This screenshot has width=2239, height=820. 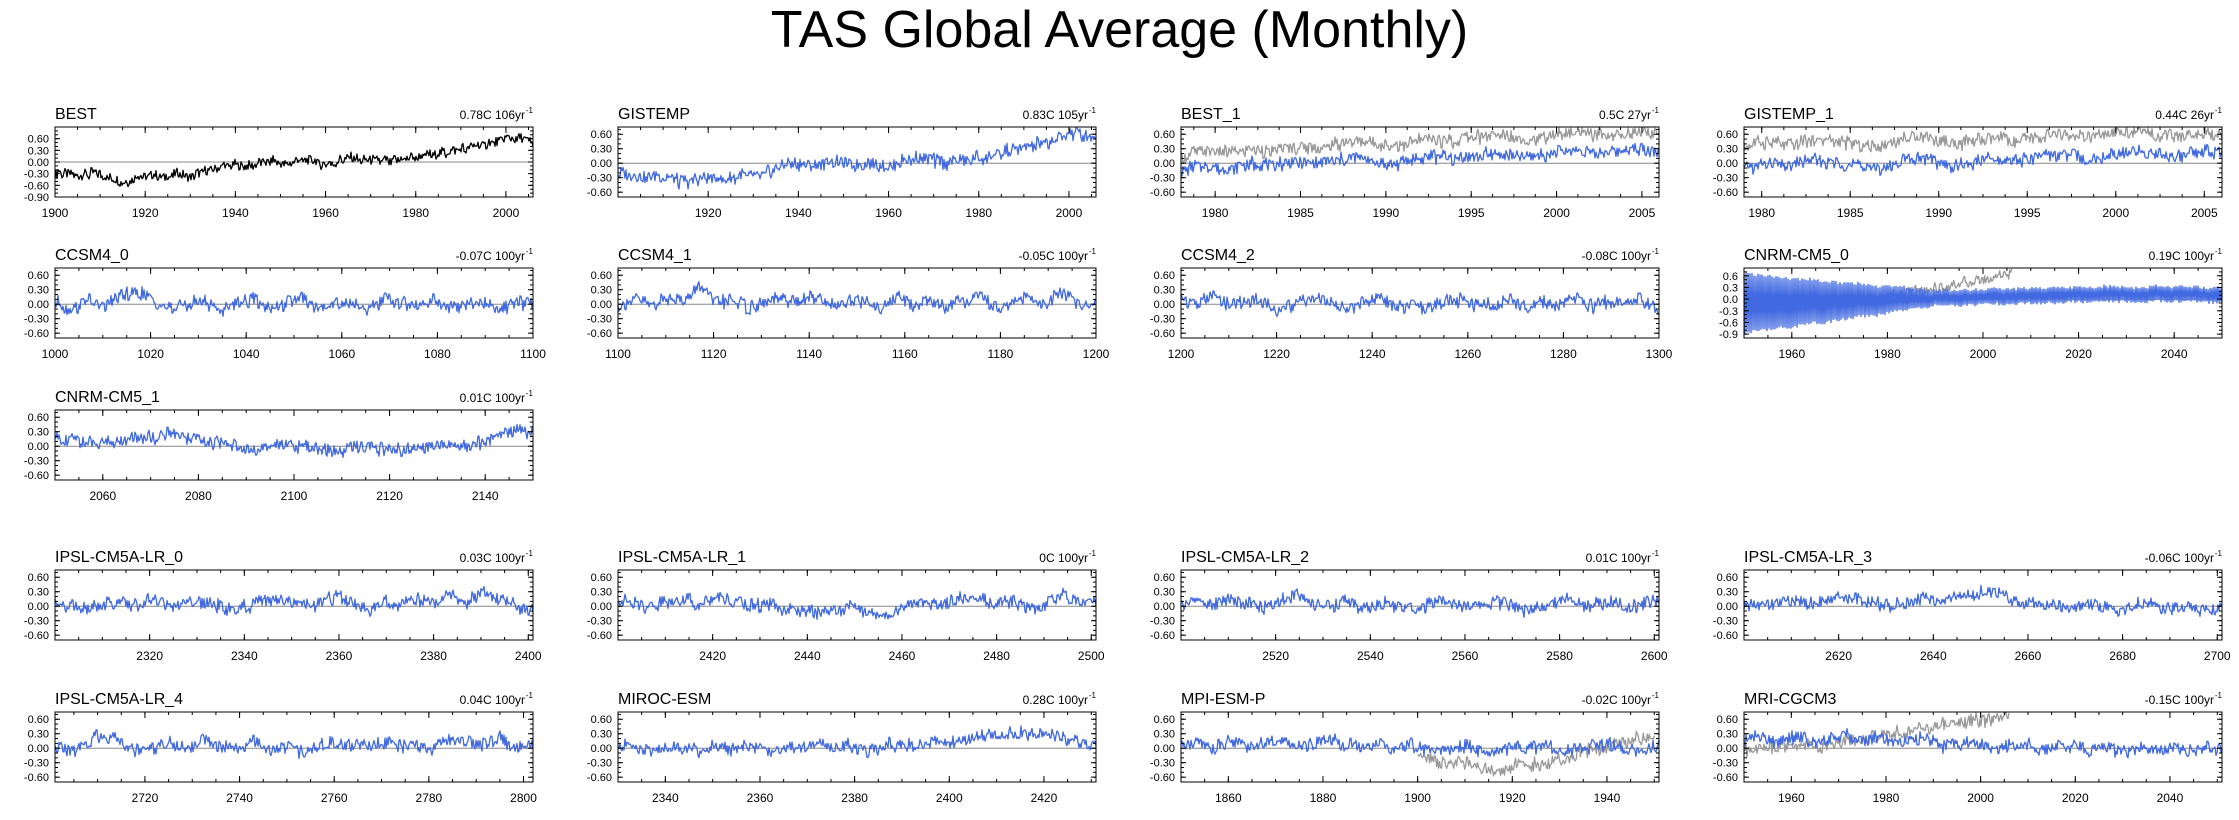 What do you see at coordinates (55, 213) in the screenshot?
I see `x-tick-label: 1900` at bounding box center [55, 213].